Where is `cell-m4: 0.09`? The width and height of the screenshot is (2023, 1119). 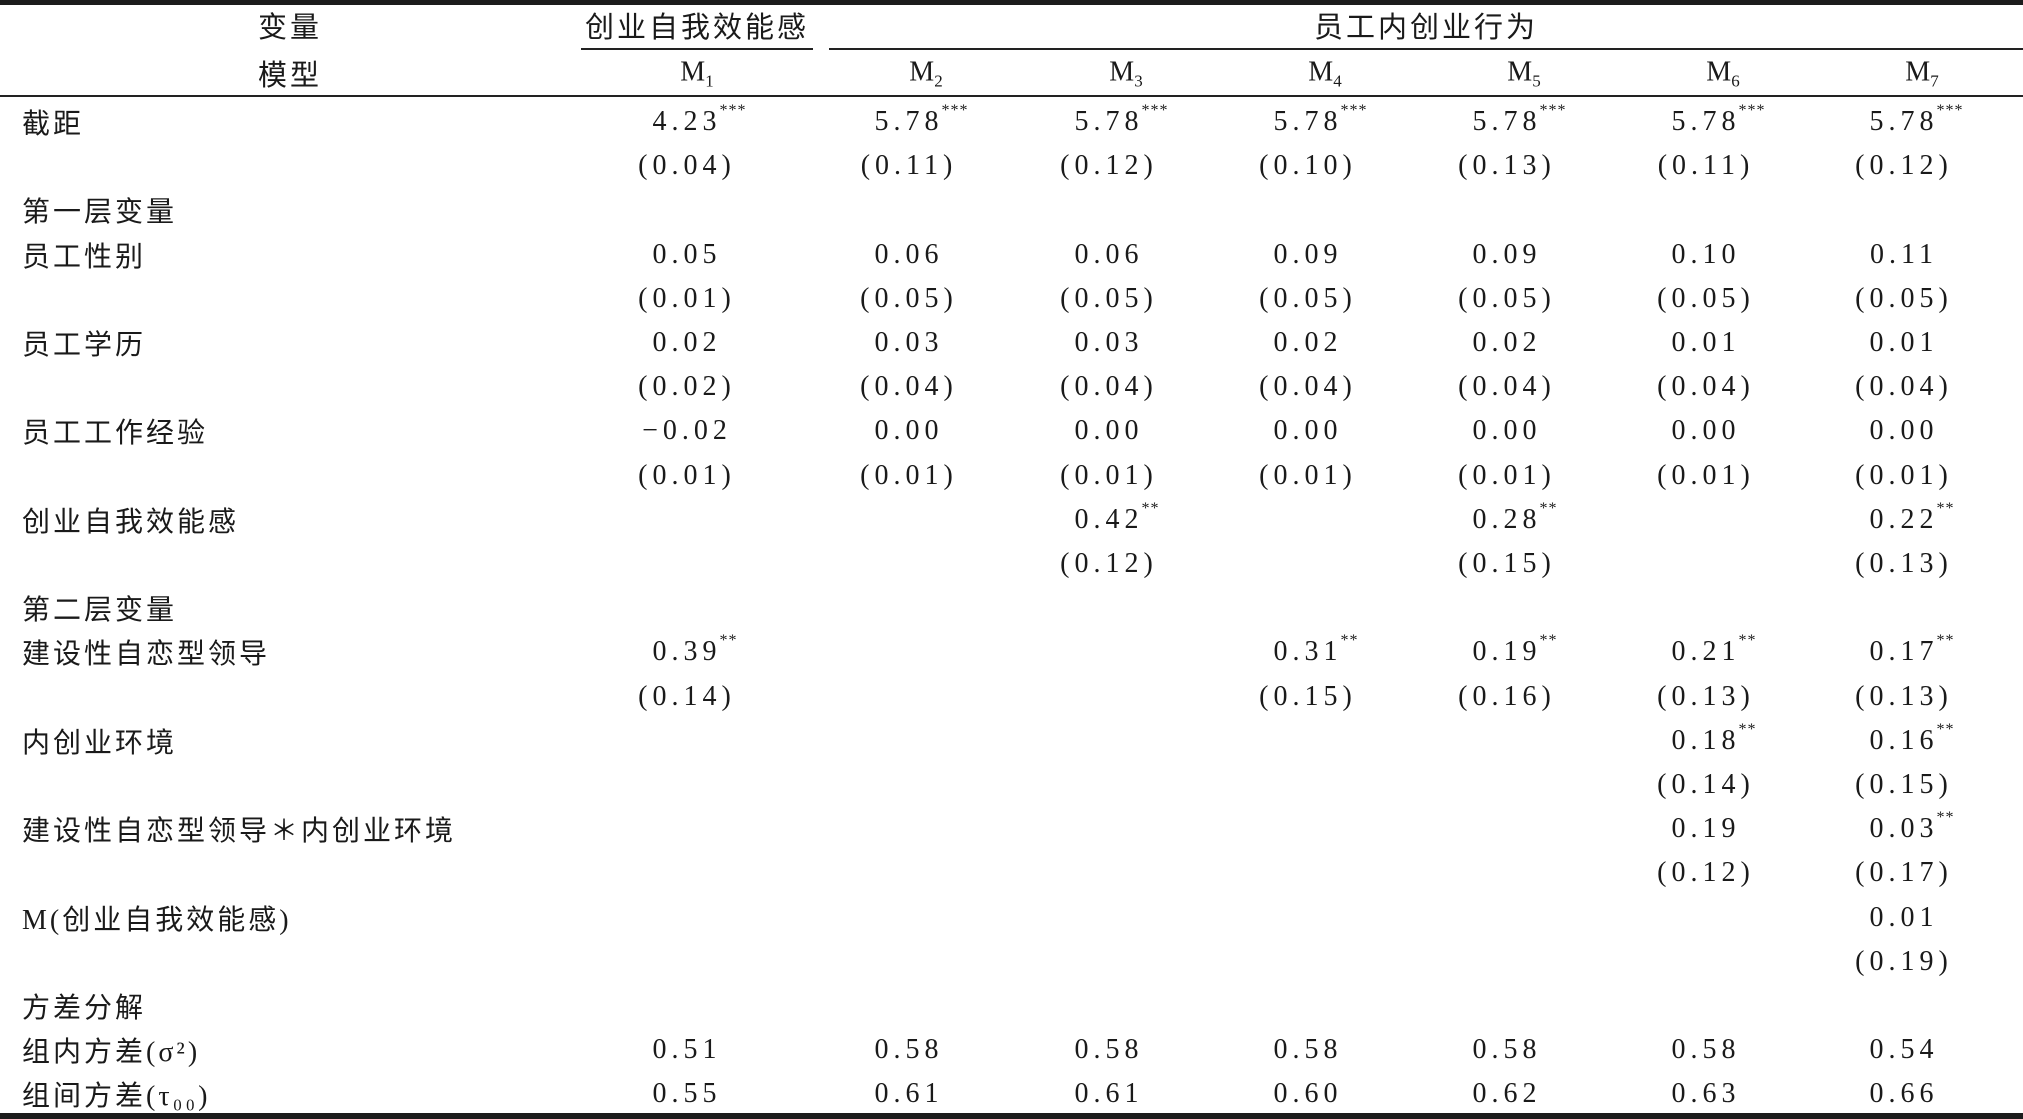
cell-m4: 0.09 is located at coordinates (1308, 255).